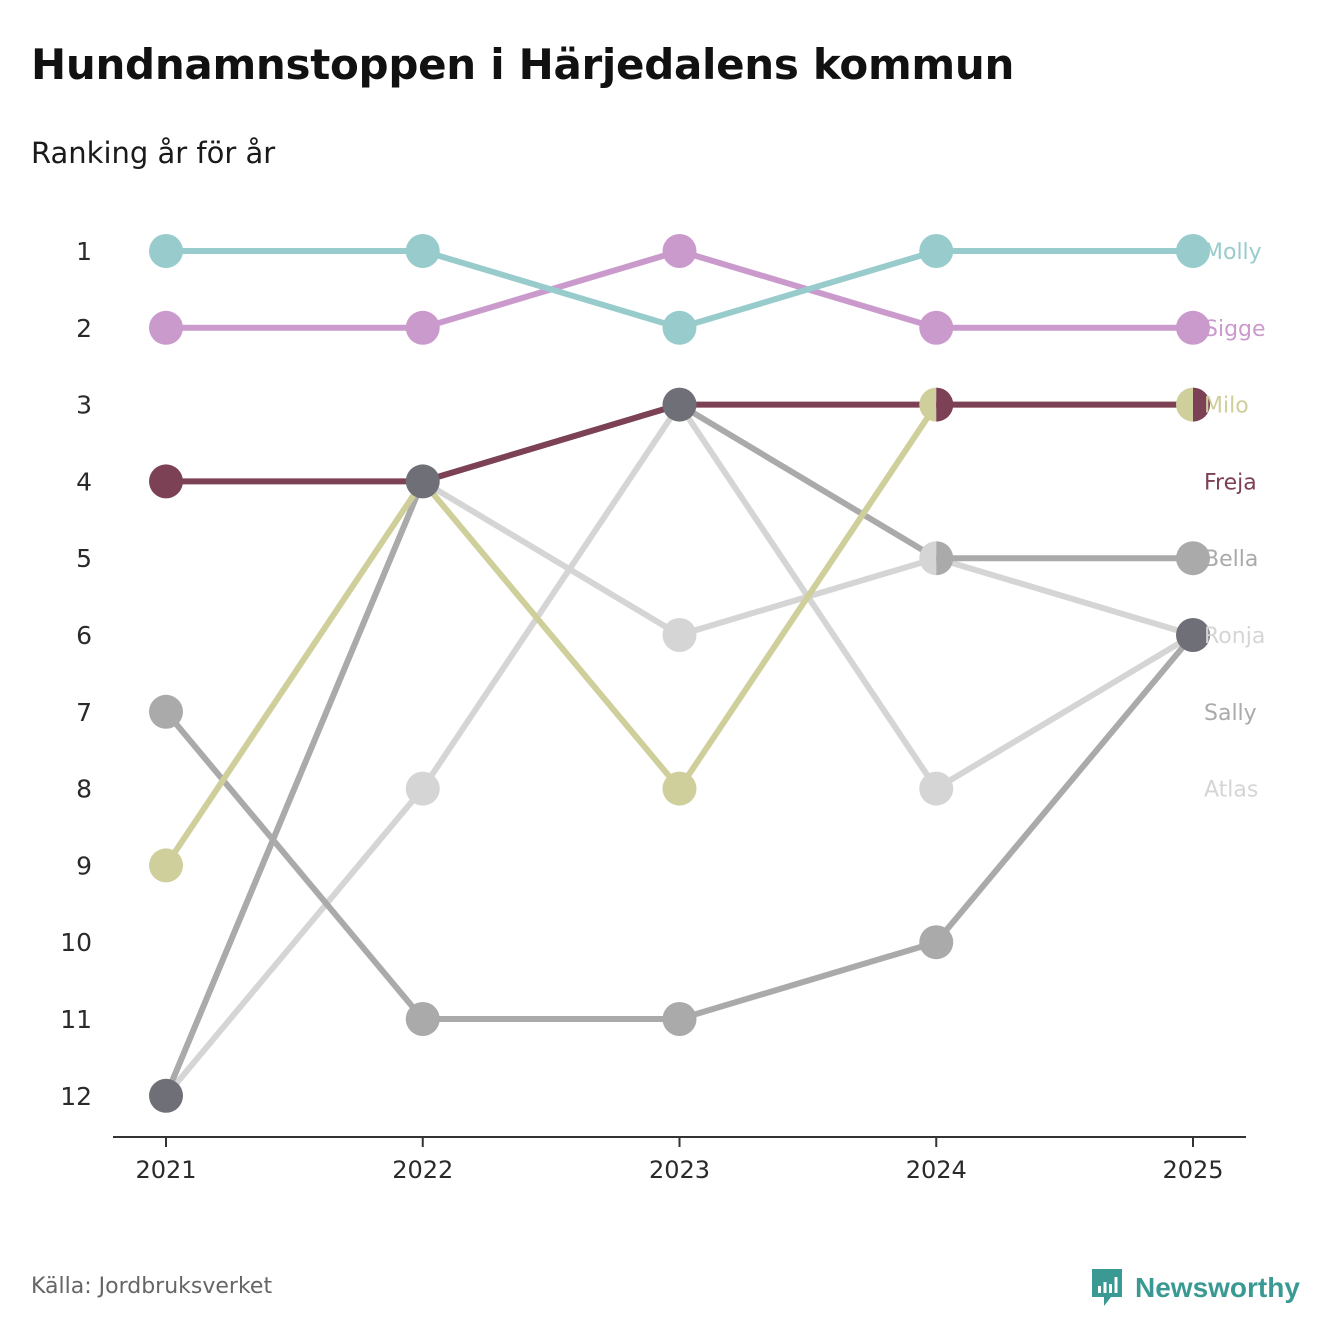 Image resolution: width=1340 pixels, height=1340 pixels. Describe the element at coordinates (1192, 1170) in the screenshot. I see `x-tick-label-2025: 2025` at that location.